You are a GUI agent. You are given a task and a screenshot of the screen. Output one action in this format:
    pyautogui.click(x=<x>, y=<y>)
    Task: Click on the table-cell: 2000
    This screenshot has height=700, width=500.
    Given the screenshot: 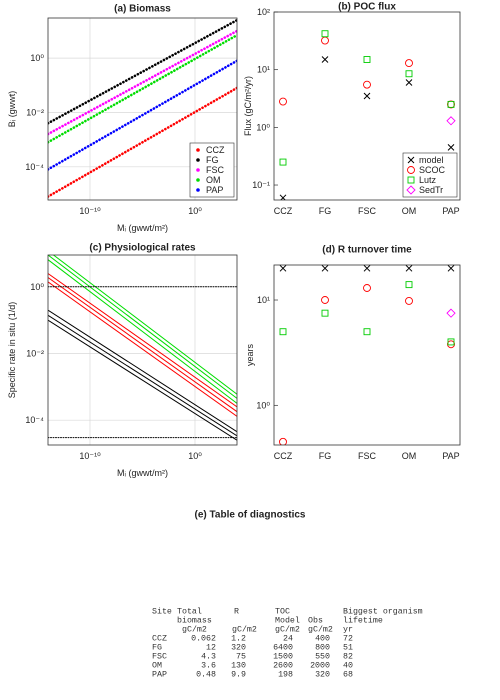 What is the action you would take?
    pyautogui.click(x=320, y=666)
    